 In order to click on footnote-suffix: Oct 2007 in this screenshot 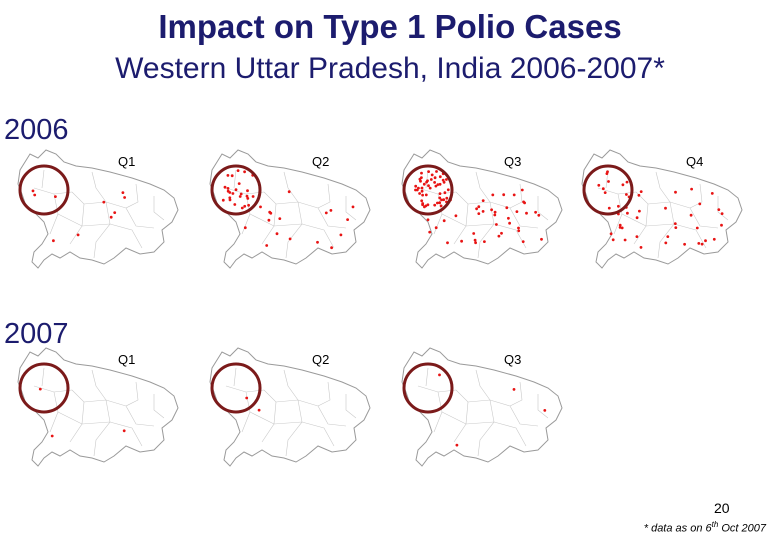, I will do `click(742, 528)`.